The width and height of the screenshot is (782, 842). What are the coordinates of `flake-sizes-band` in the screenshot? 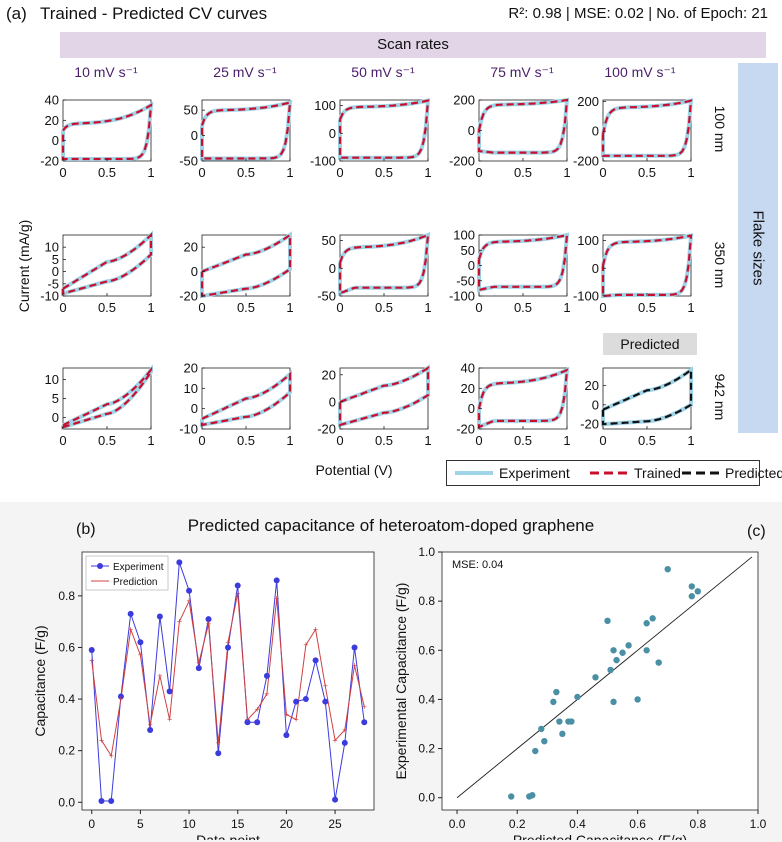 It's located at (758, 248).